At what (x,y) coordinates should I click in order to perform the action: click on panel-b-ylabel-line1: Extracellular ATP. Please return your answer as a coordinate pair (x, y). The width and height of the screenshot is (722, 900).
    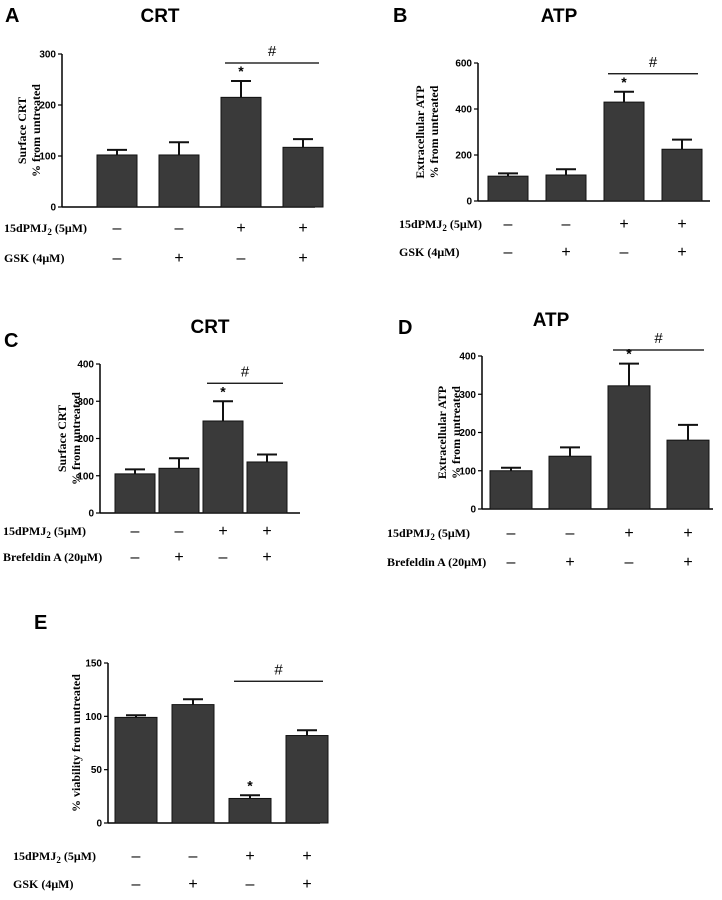
    Looking at the image, I should click on (420, 131).